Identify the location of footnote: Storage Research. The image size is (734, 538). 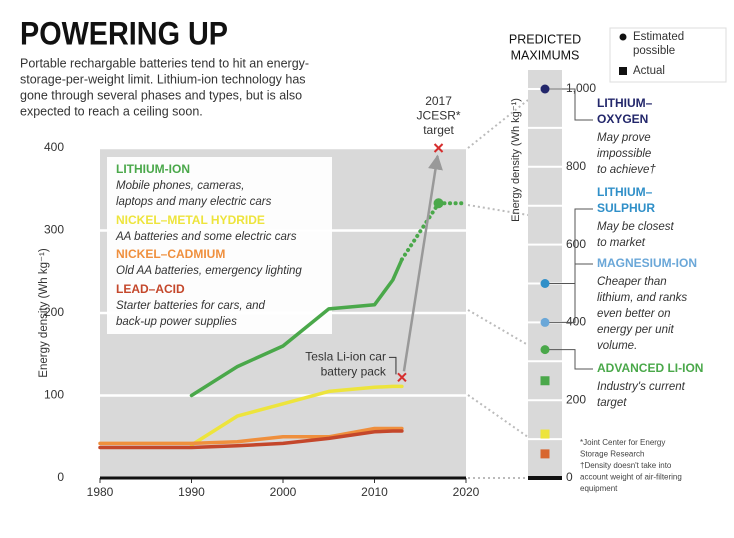
(612, 454).